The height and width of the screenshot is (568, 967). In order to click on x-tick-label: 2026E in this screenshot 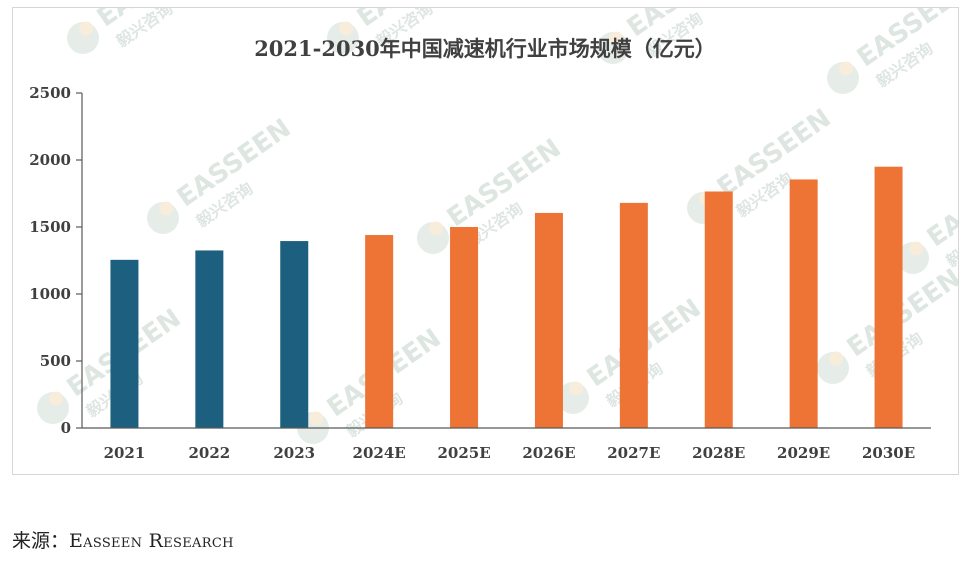, I will do `click(548, 453)`.